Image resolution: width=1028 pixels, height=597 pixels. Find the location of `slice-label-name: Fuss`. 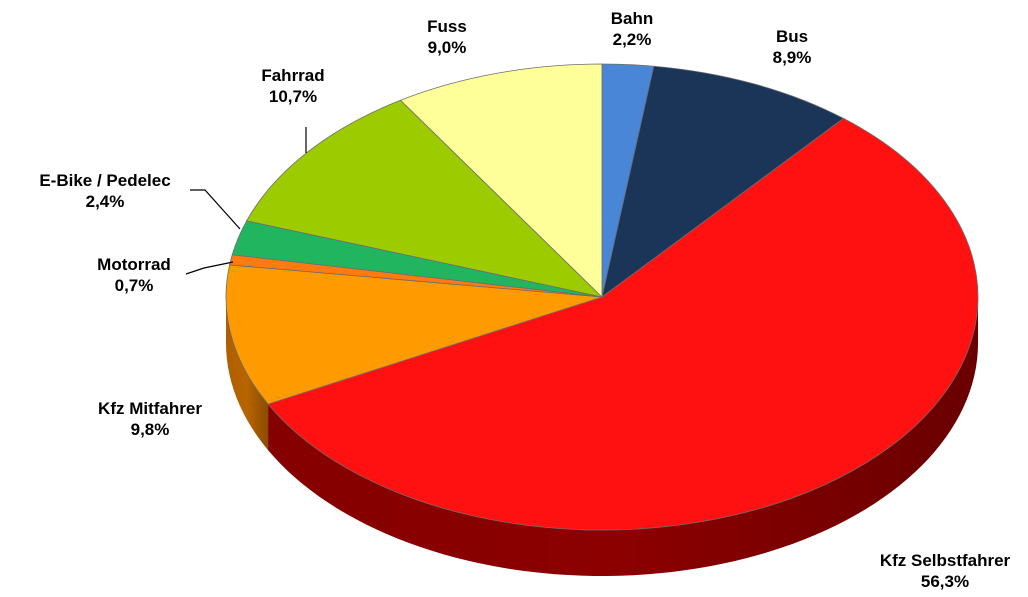

slice-label-name: Fuss is located at coordinates (447, 26).